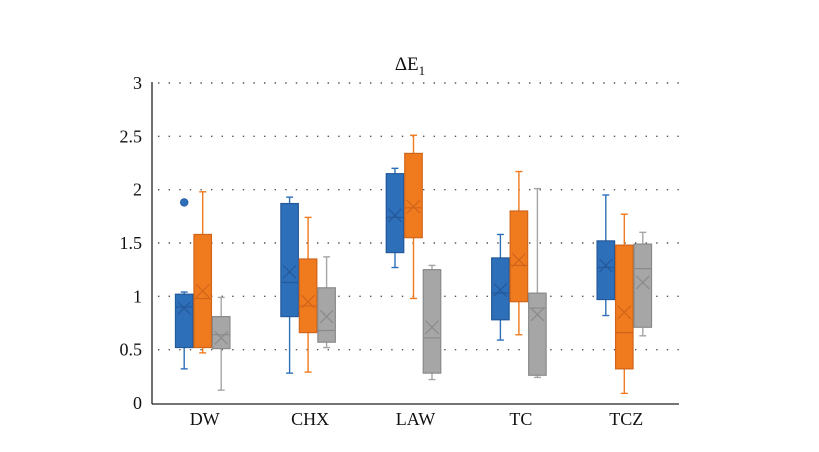 The width and height of the screenshot is (819, 452). Describe the element at coordinates (626, 419) in the screenshot. I see `x-category-label: TCZ` at that location.